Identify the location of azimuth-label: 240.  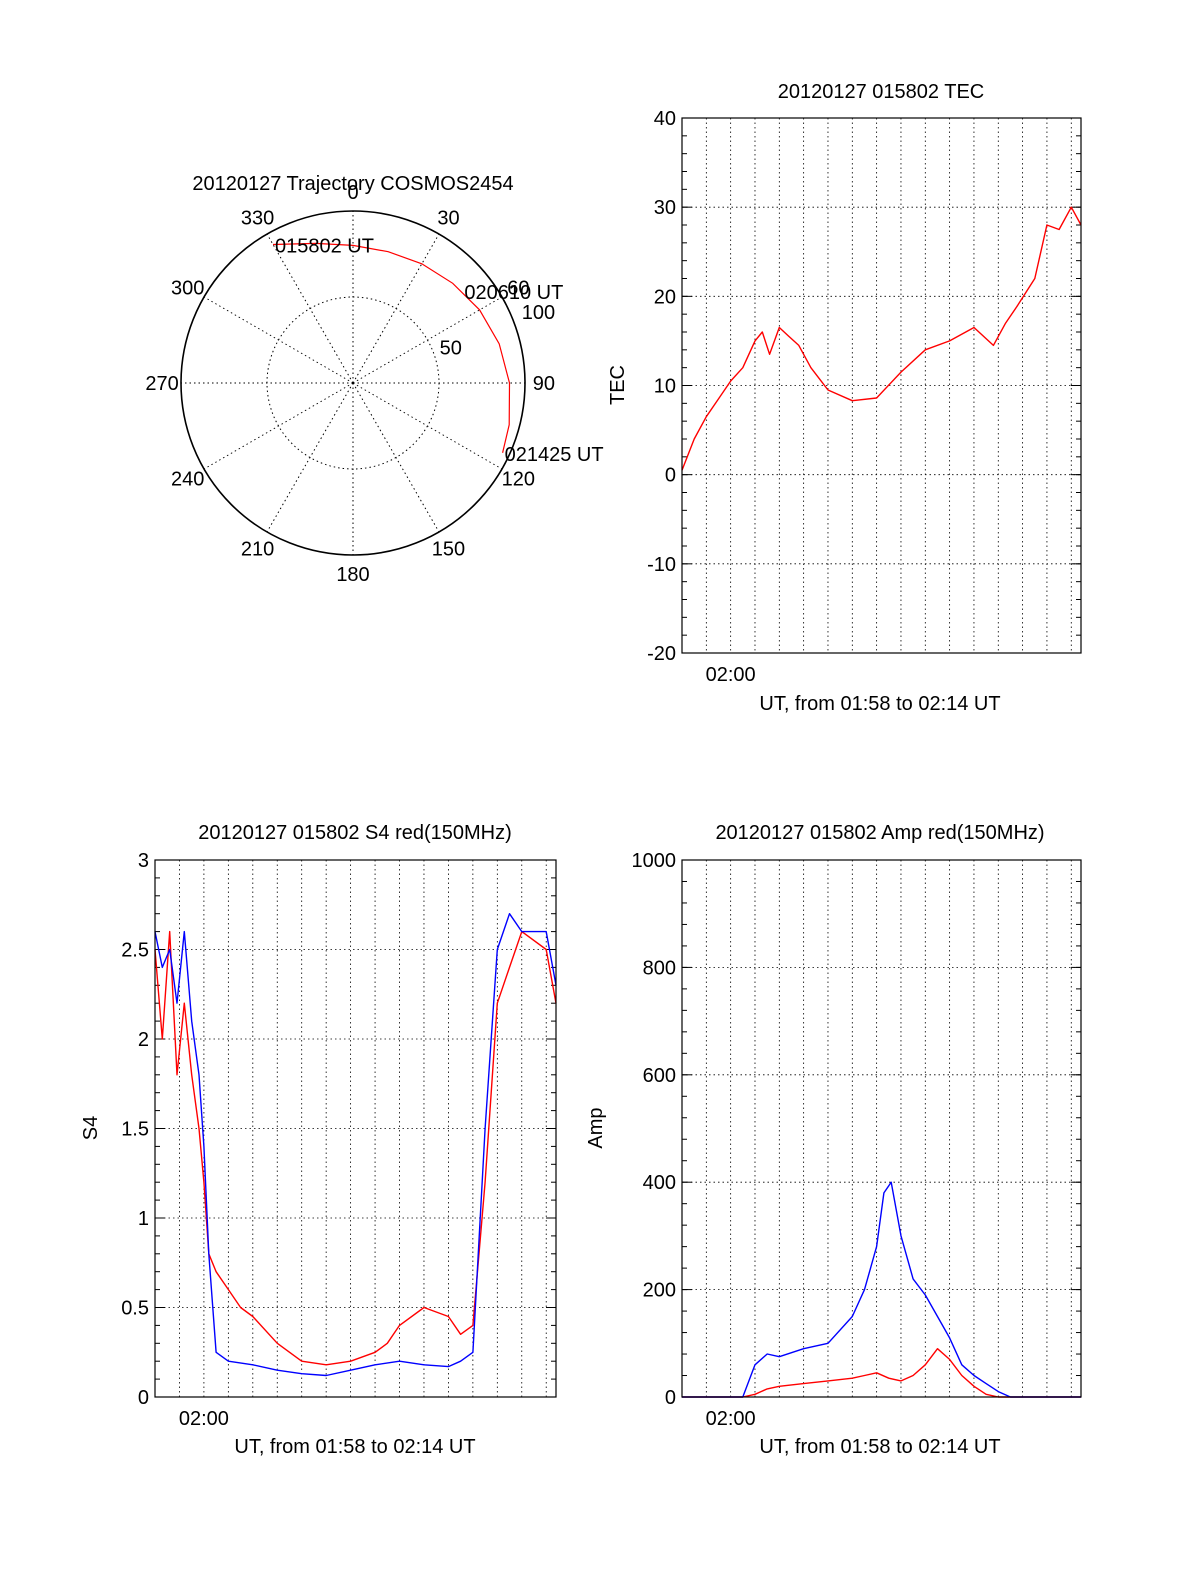
(187, 479).